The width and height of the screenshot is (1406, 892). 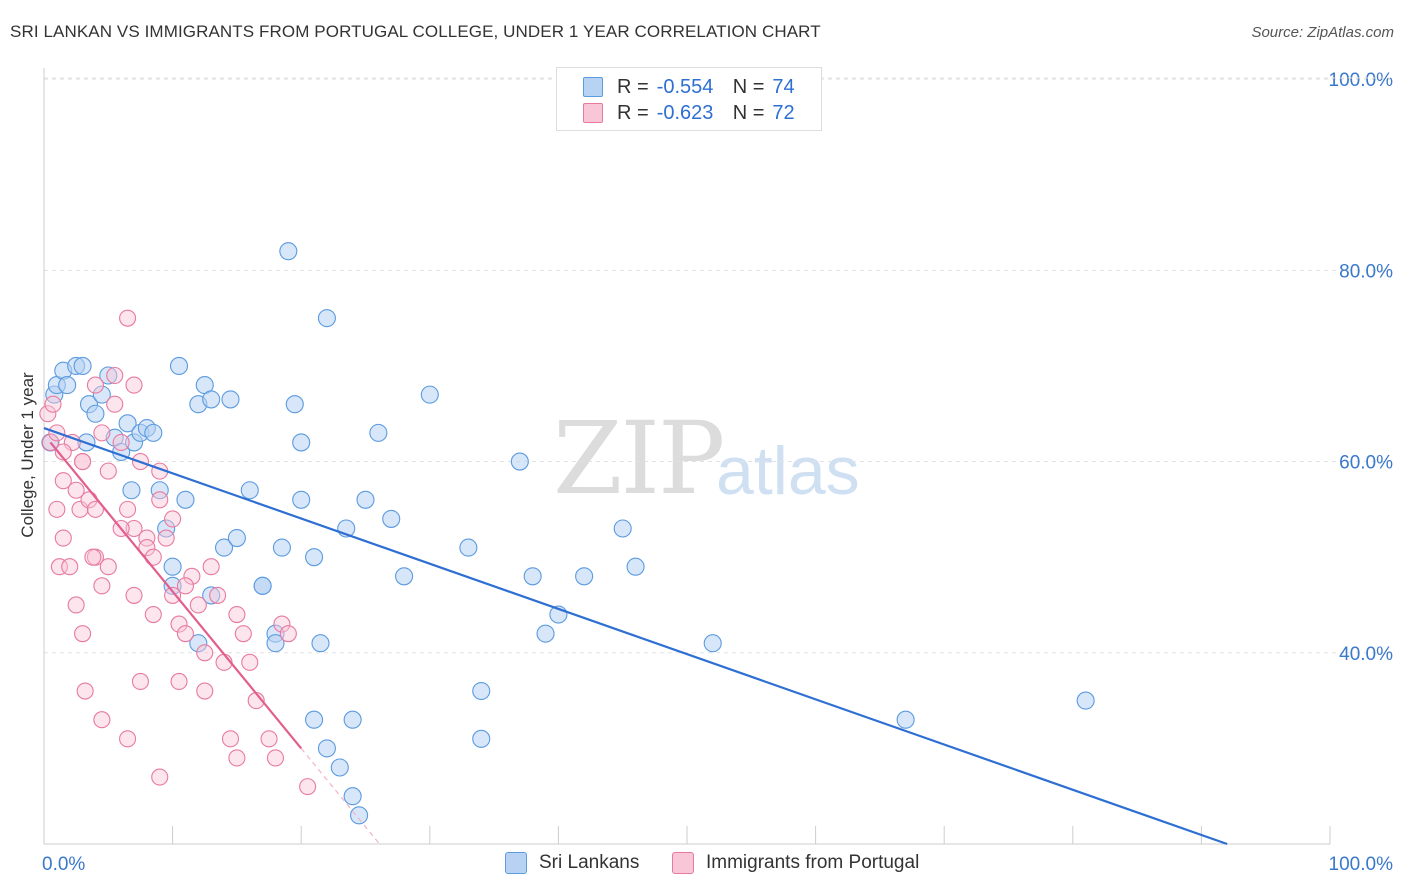 What do you see at coordinates (1366, 654) in the screenshot?
I see `y-tick-label: 40.0%` at bounding box center [1366, 654].